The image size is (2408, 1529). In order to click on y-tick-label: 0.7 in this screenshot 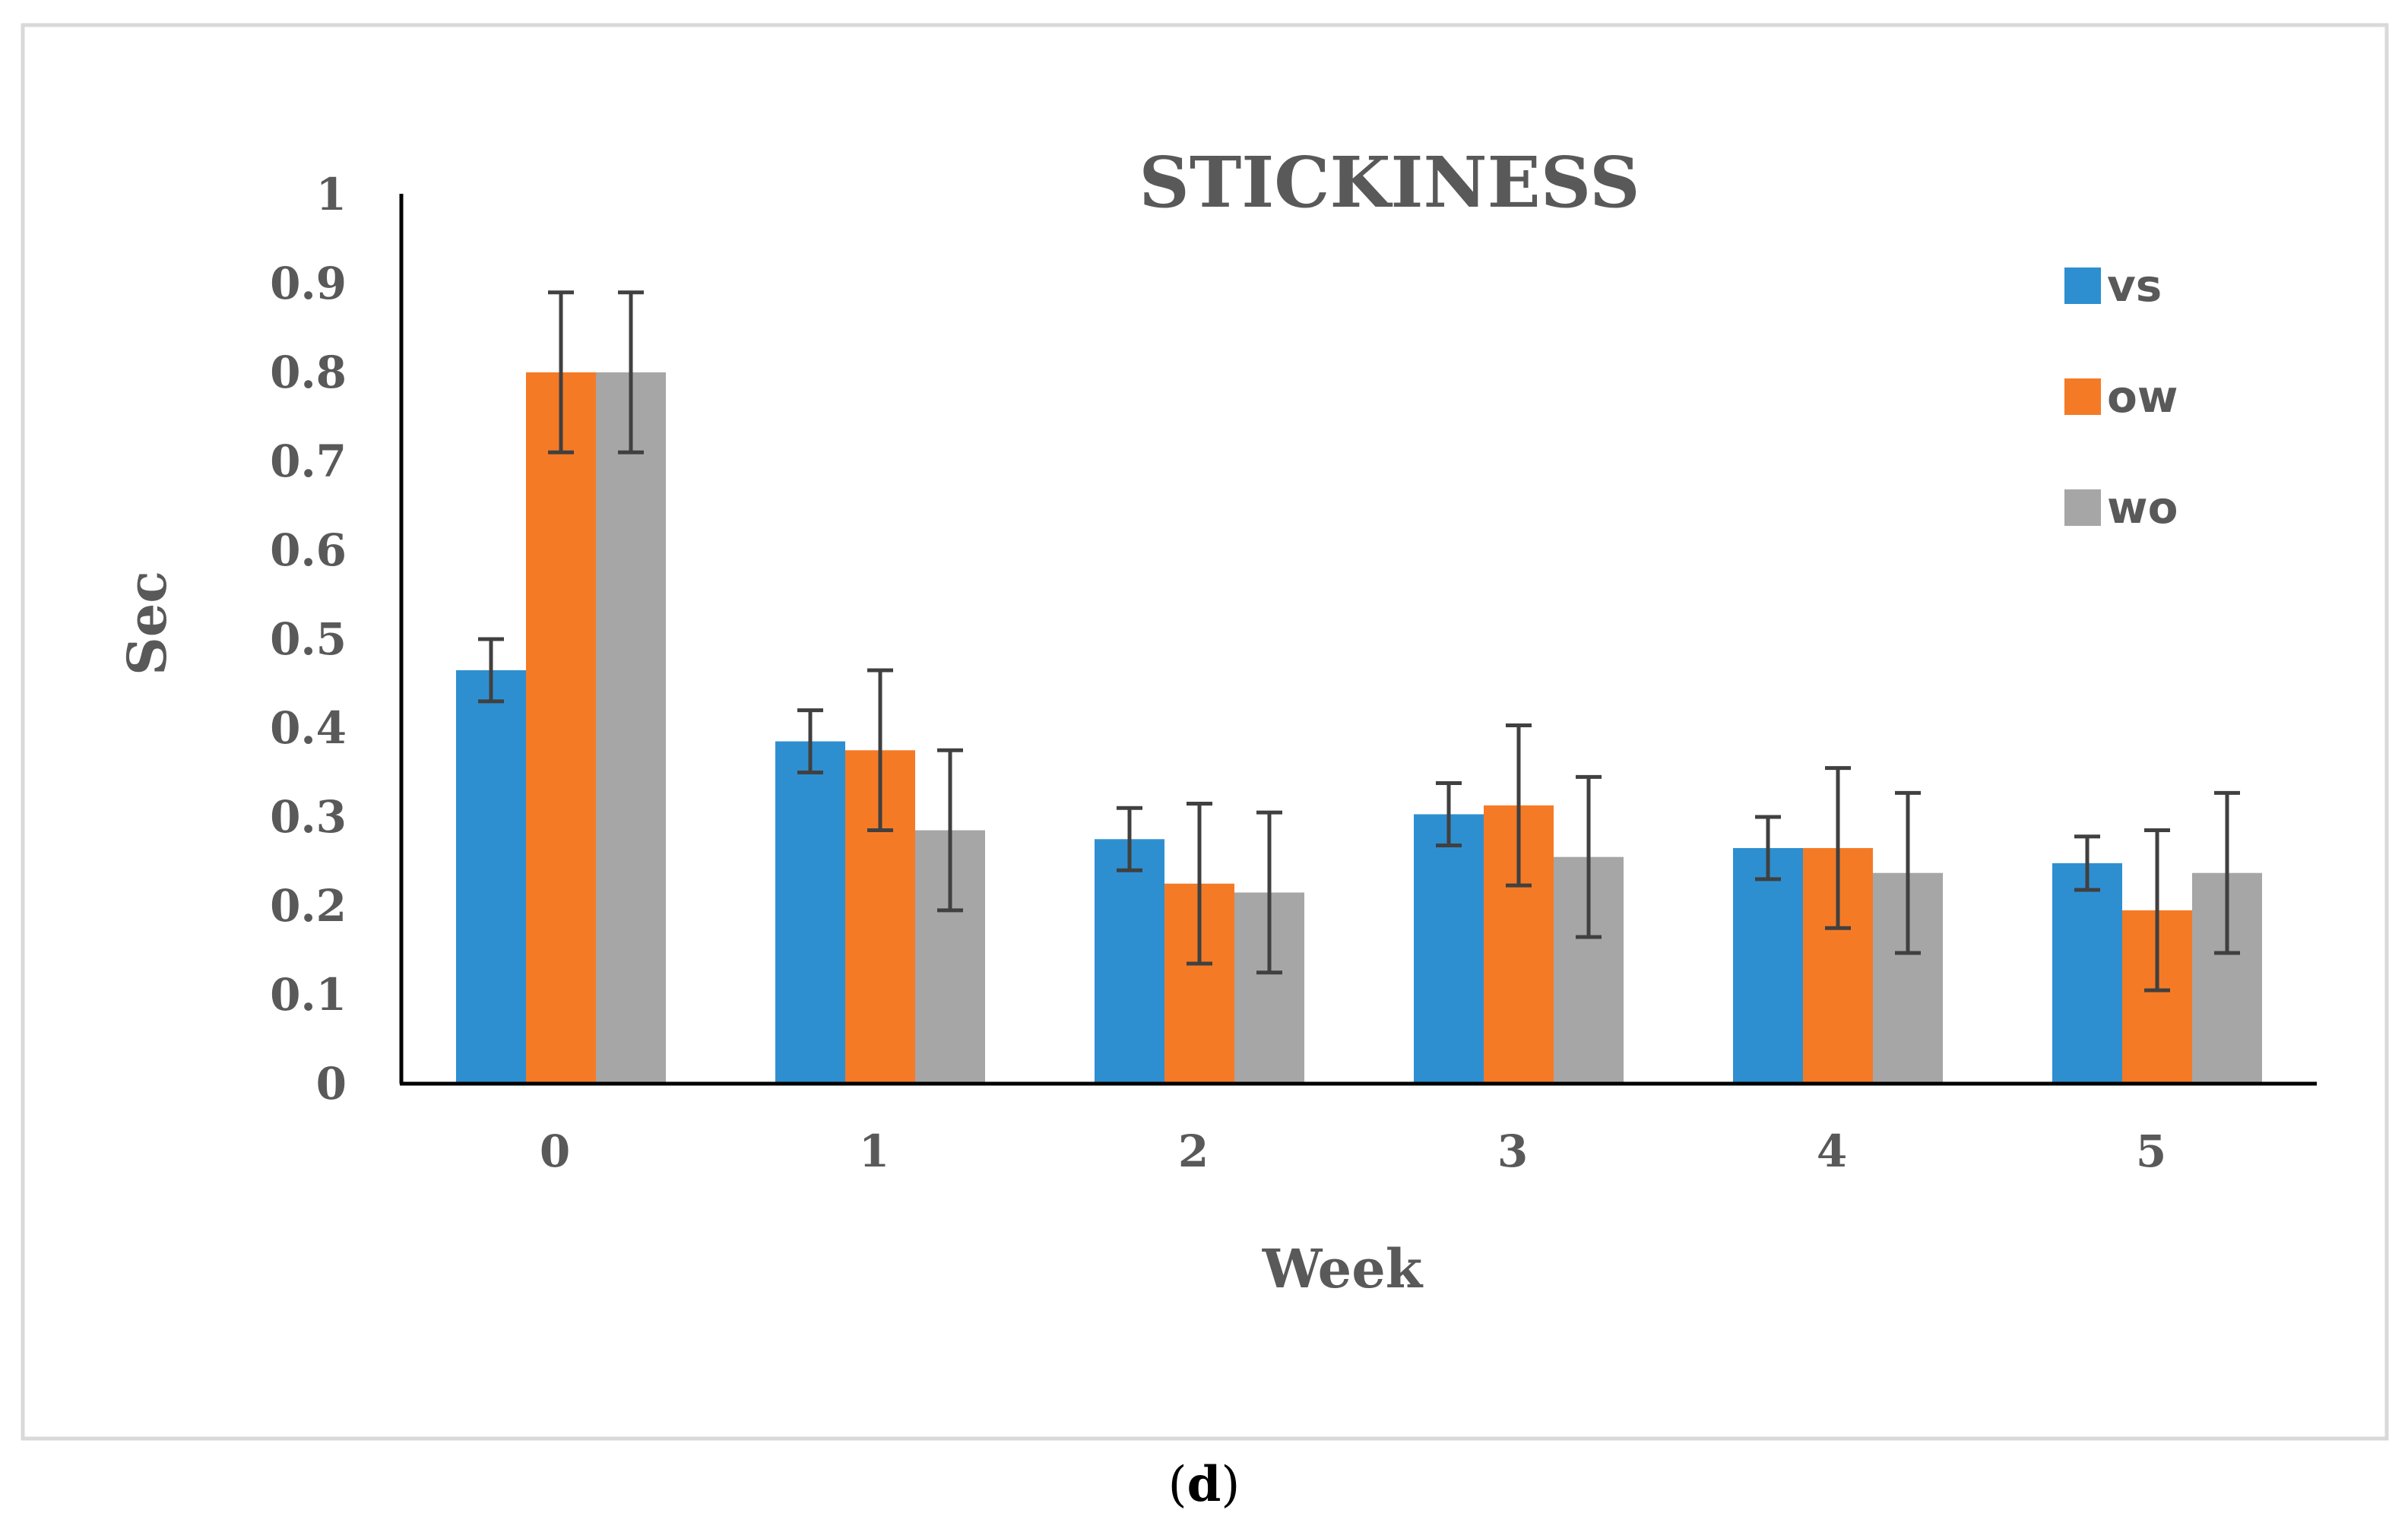, I will do `click(308, 461)`.